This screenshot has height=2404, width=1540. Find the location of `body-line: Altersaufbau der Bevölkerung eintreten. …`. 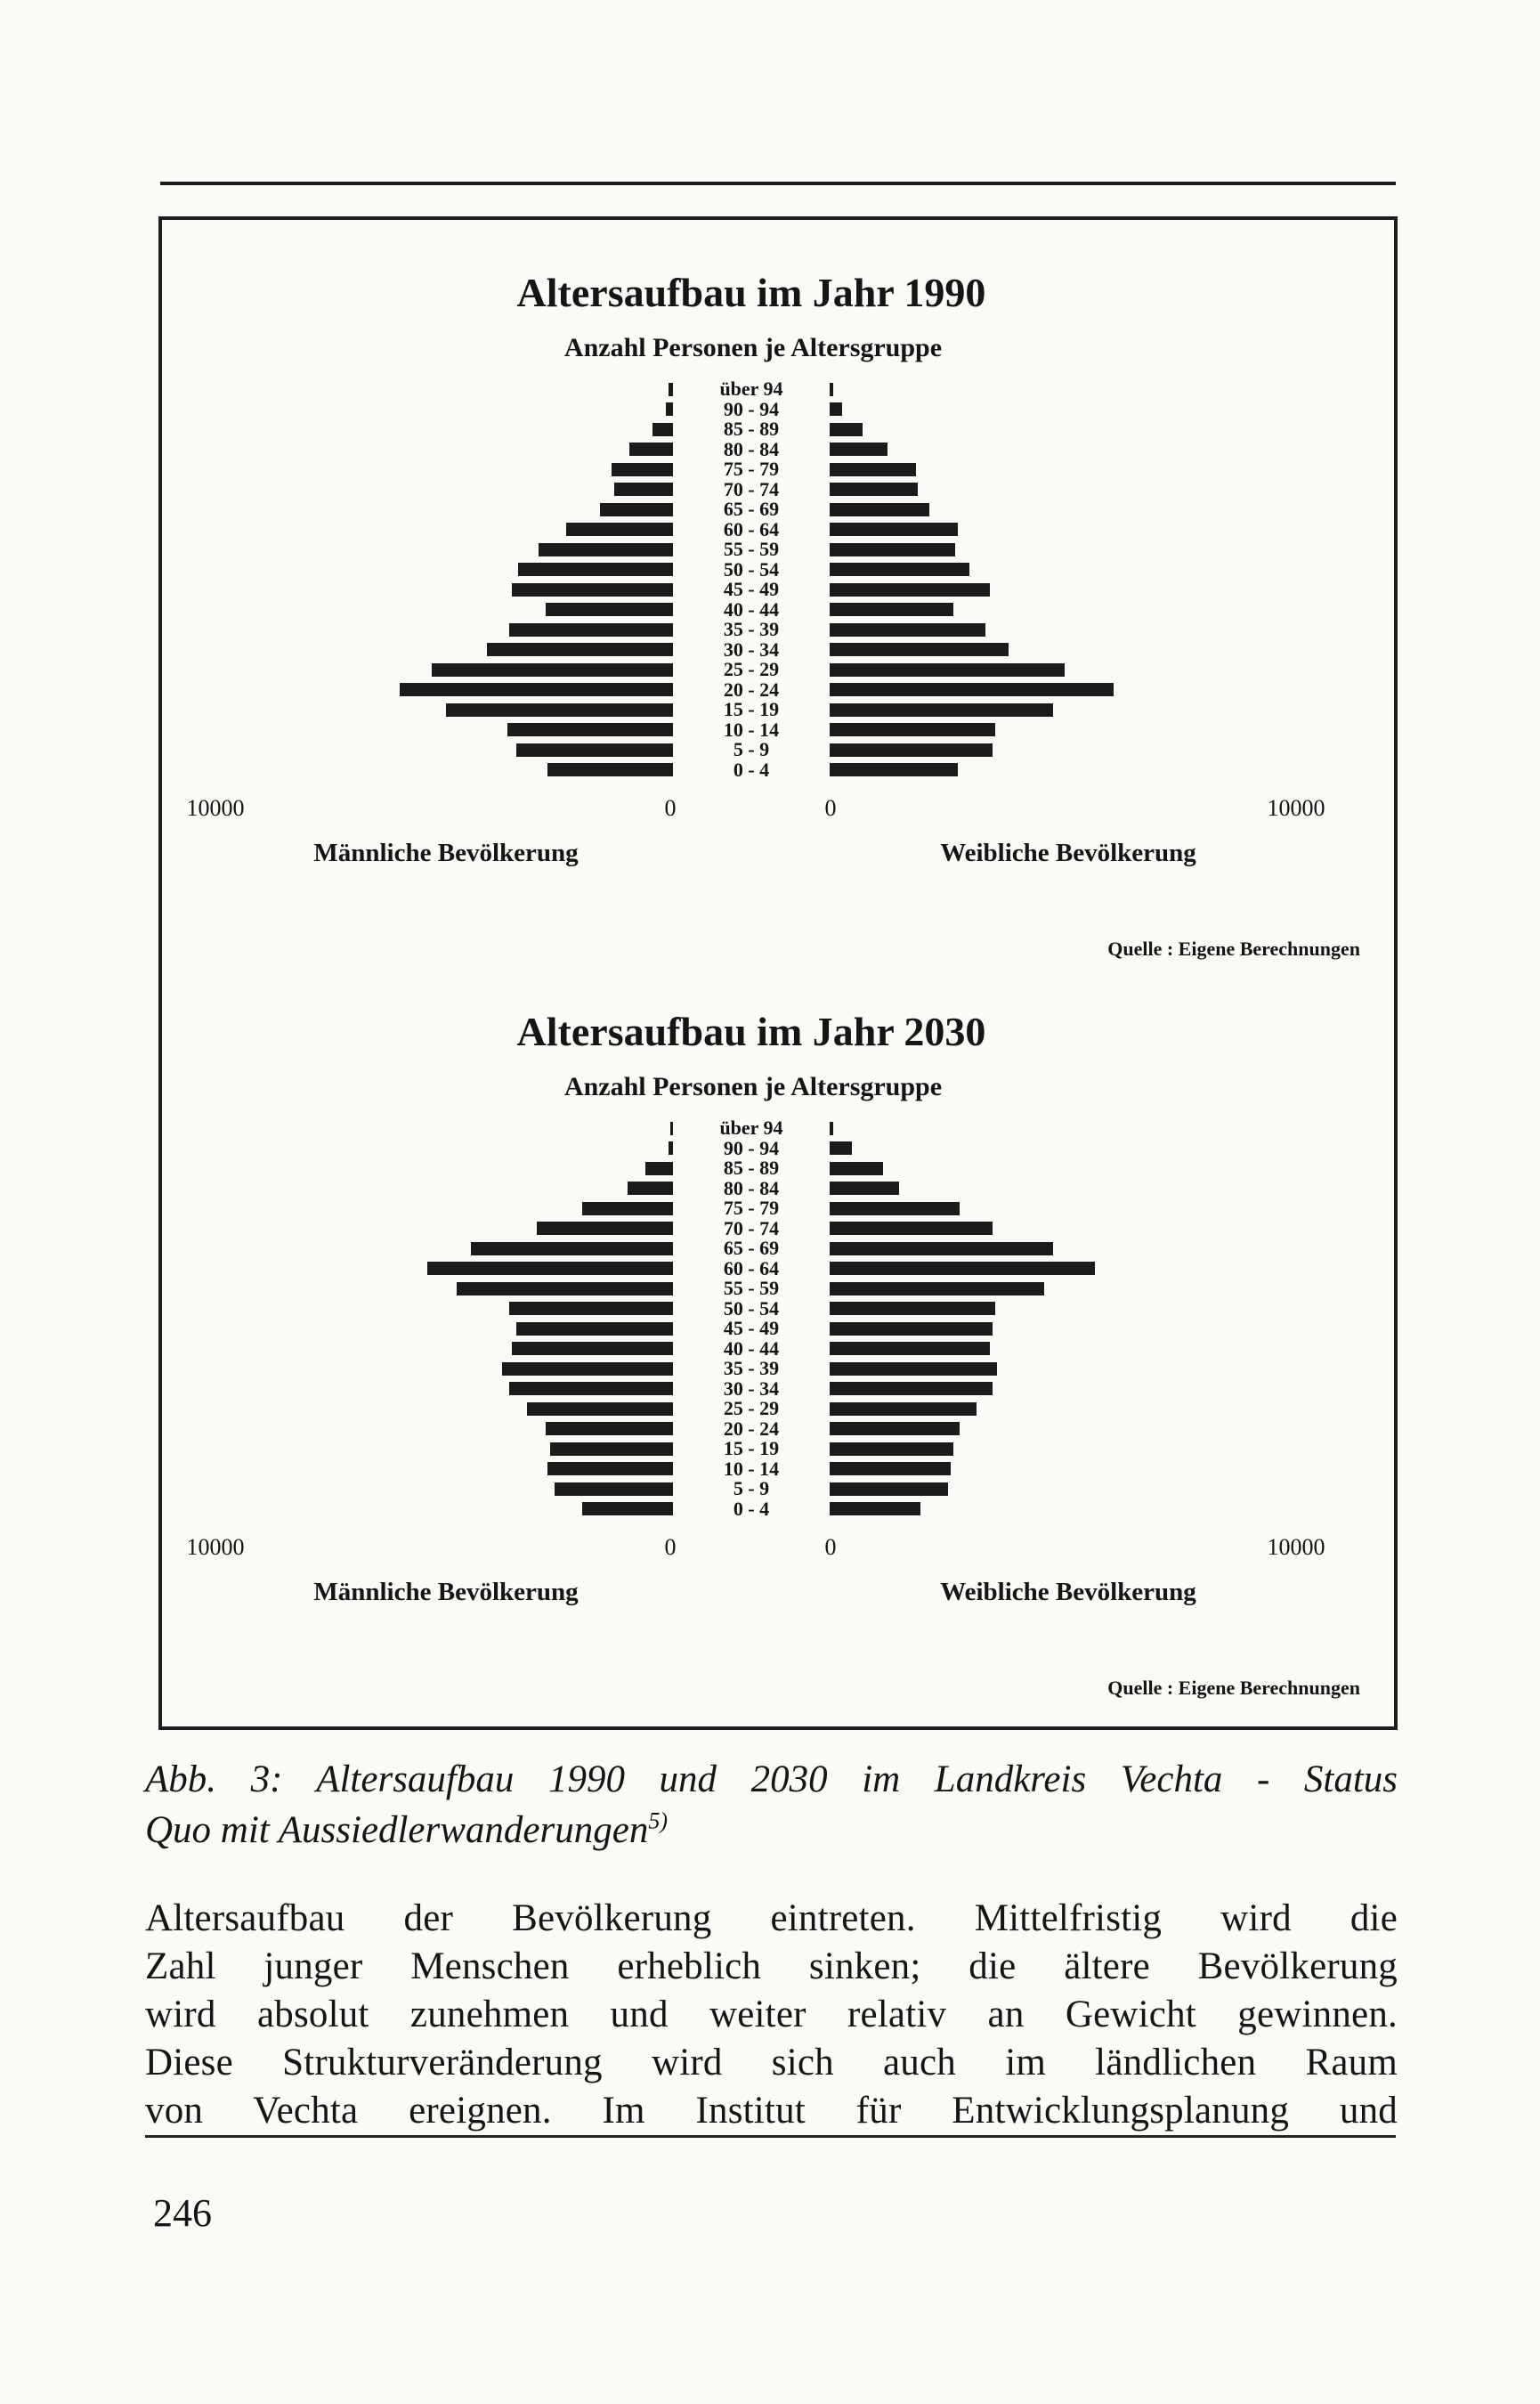

body-line: Altersaufbau der Bevölkerung eintreten. … is located at coordinates (771, 1918).